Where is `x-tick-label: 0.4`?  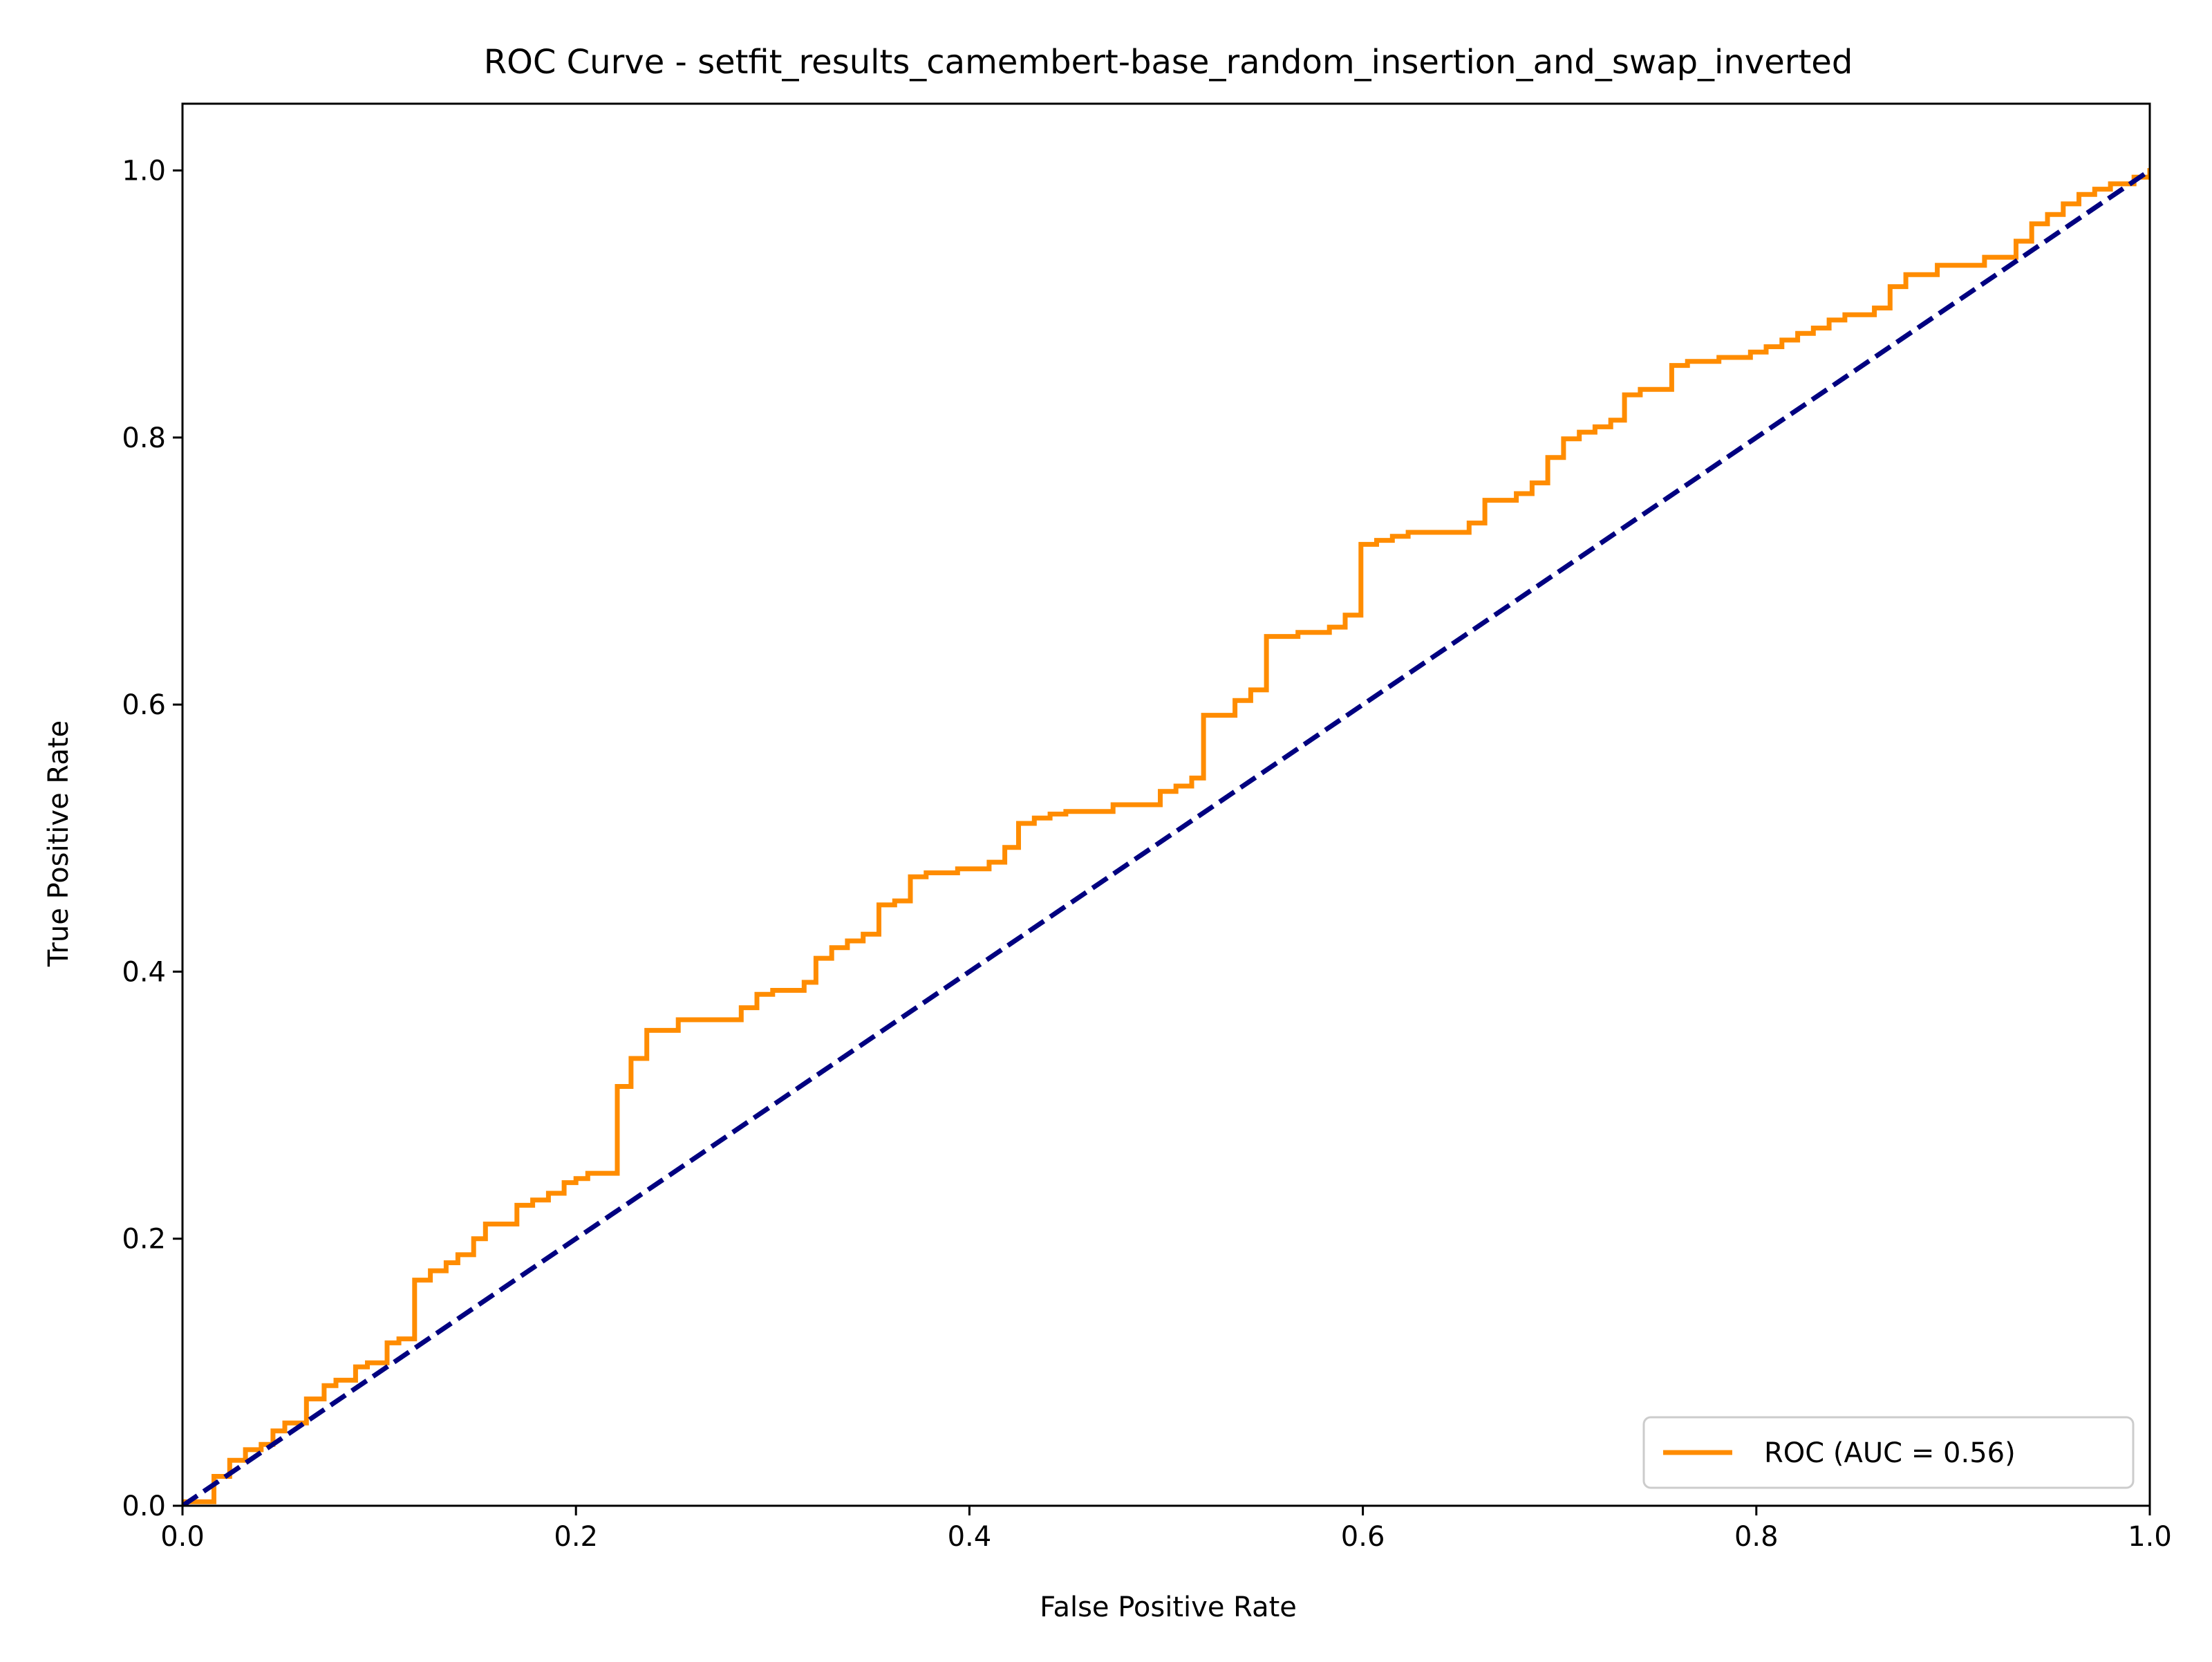 x-tick-label: 0.4 is located at coordinates (970, 1537).